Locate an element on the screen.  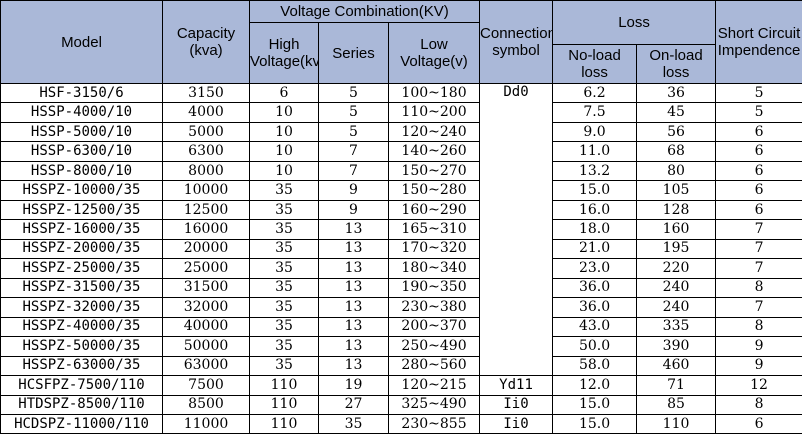
cell-model: HSSP-8000/10 is located at coordinates (81, 171).